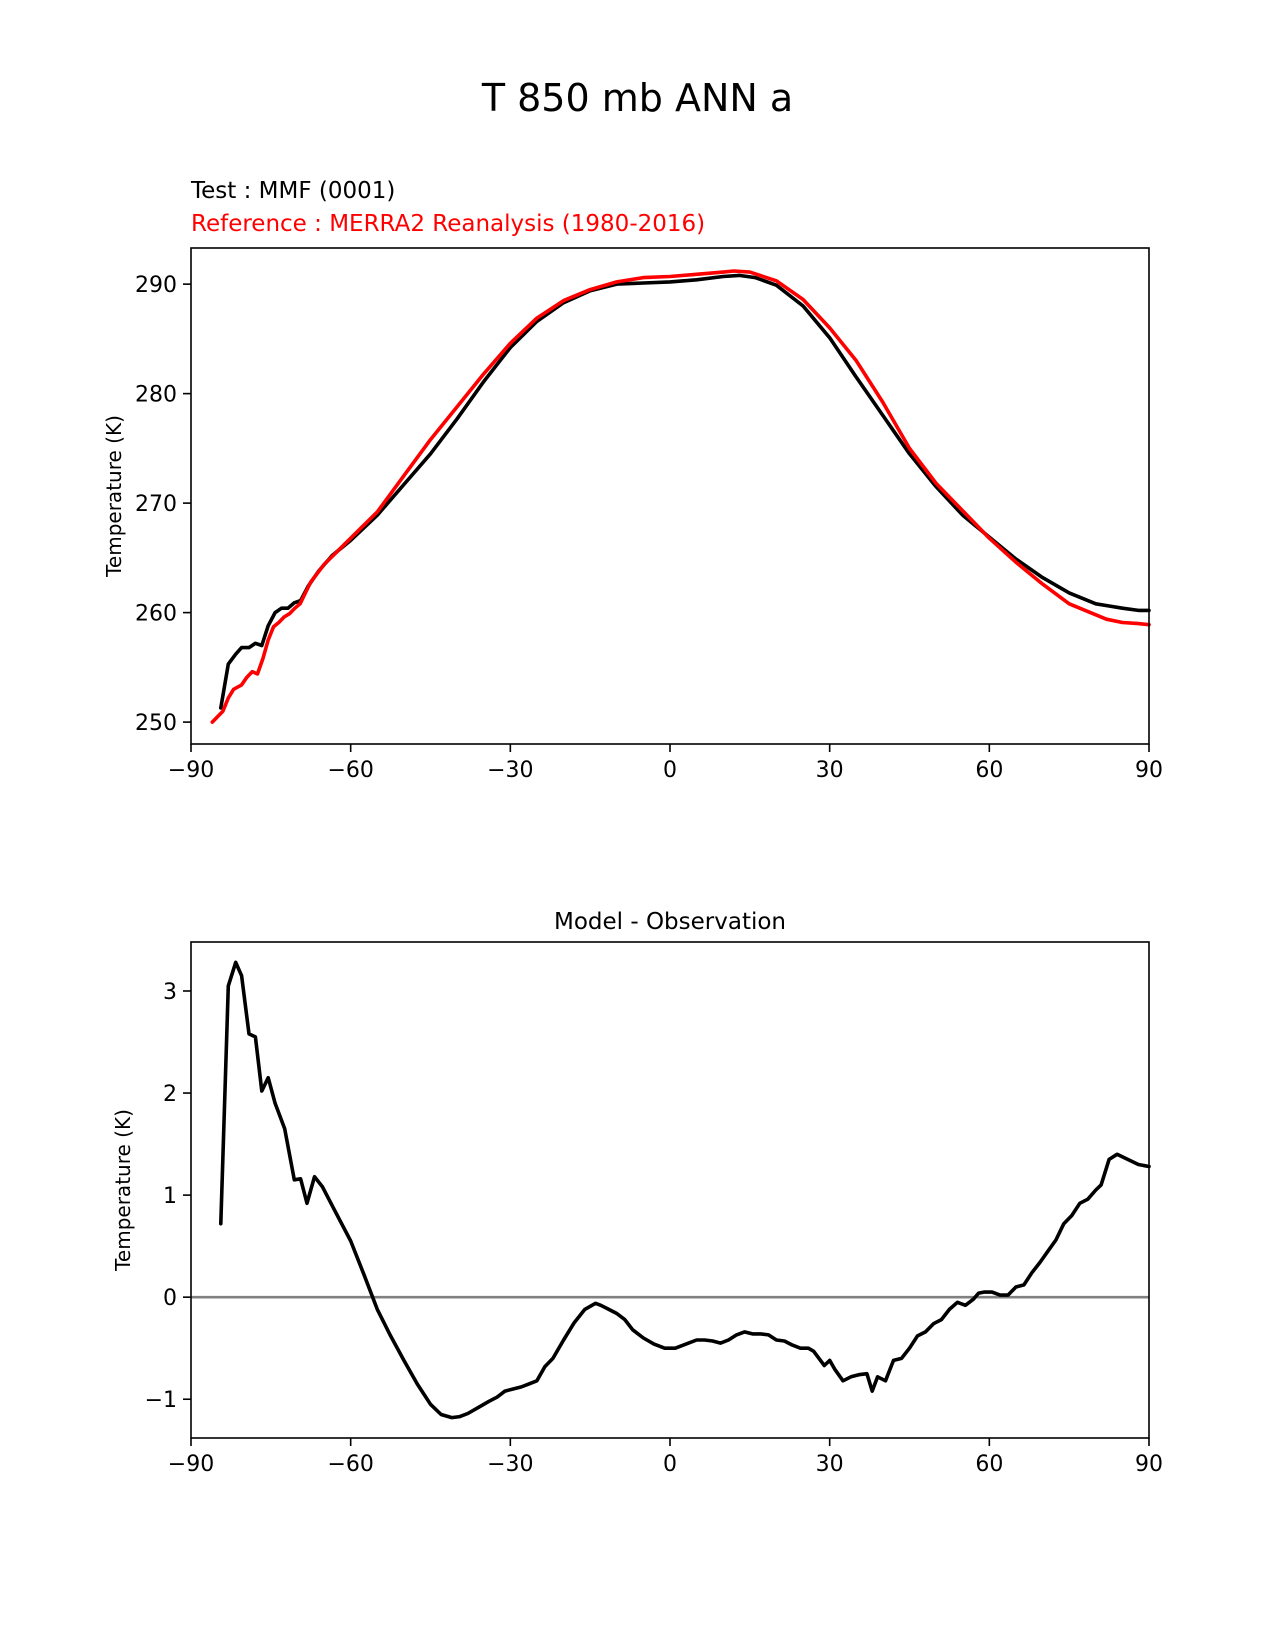 This screenshot has height=1650, width=1275. Describe the element at coordinates (510, 770) in the screenshot. I see `temperature-x-tick-label: −30` at that location.